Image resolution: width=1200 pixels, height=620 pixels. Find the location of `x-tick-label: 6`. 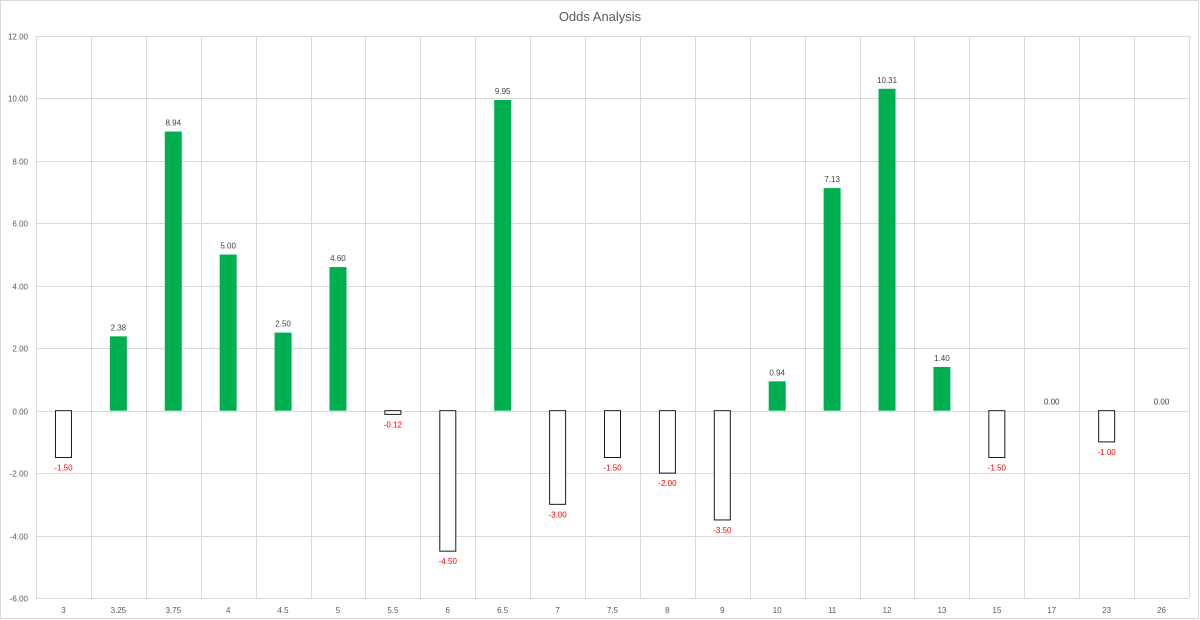

x-tick-label: 6 is located at coordinates (448, 610).